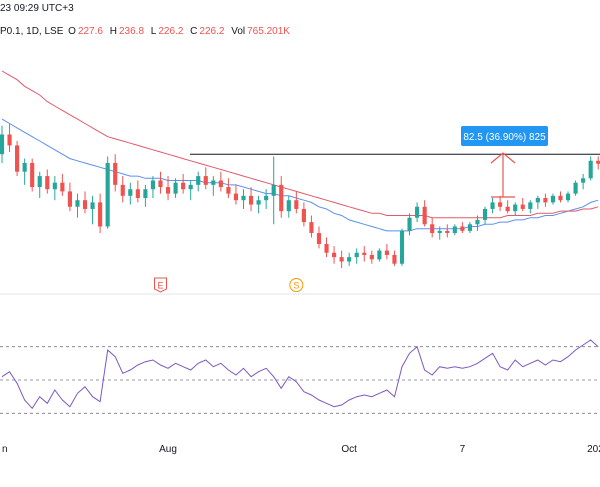 The height and width of the screenshot is (487, 600). I want to click on event-marker-label: S, so click(296, 286).